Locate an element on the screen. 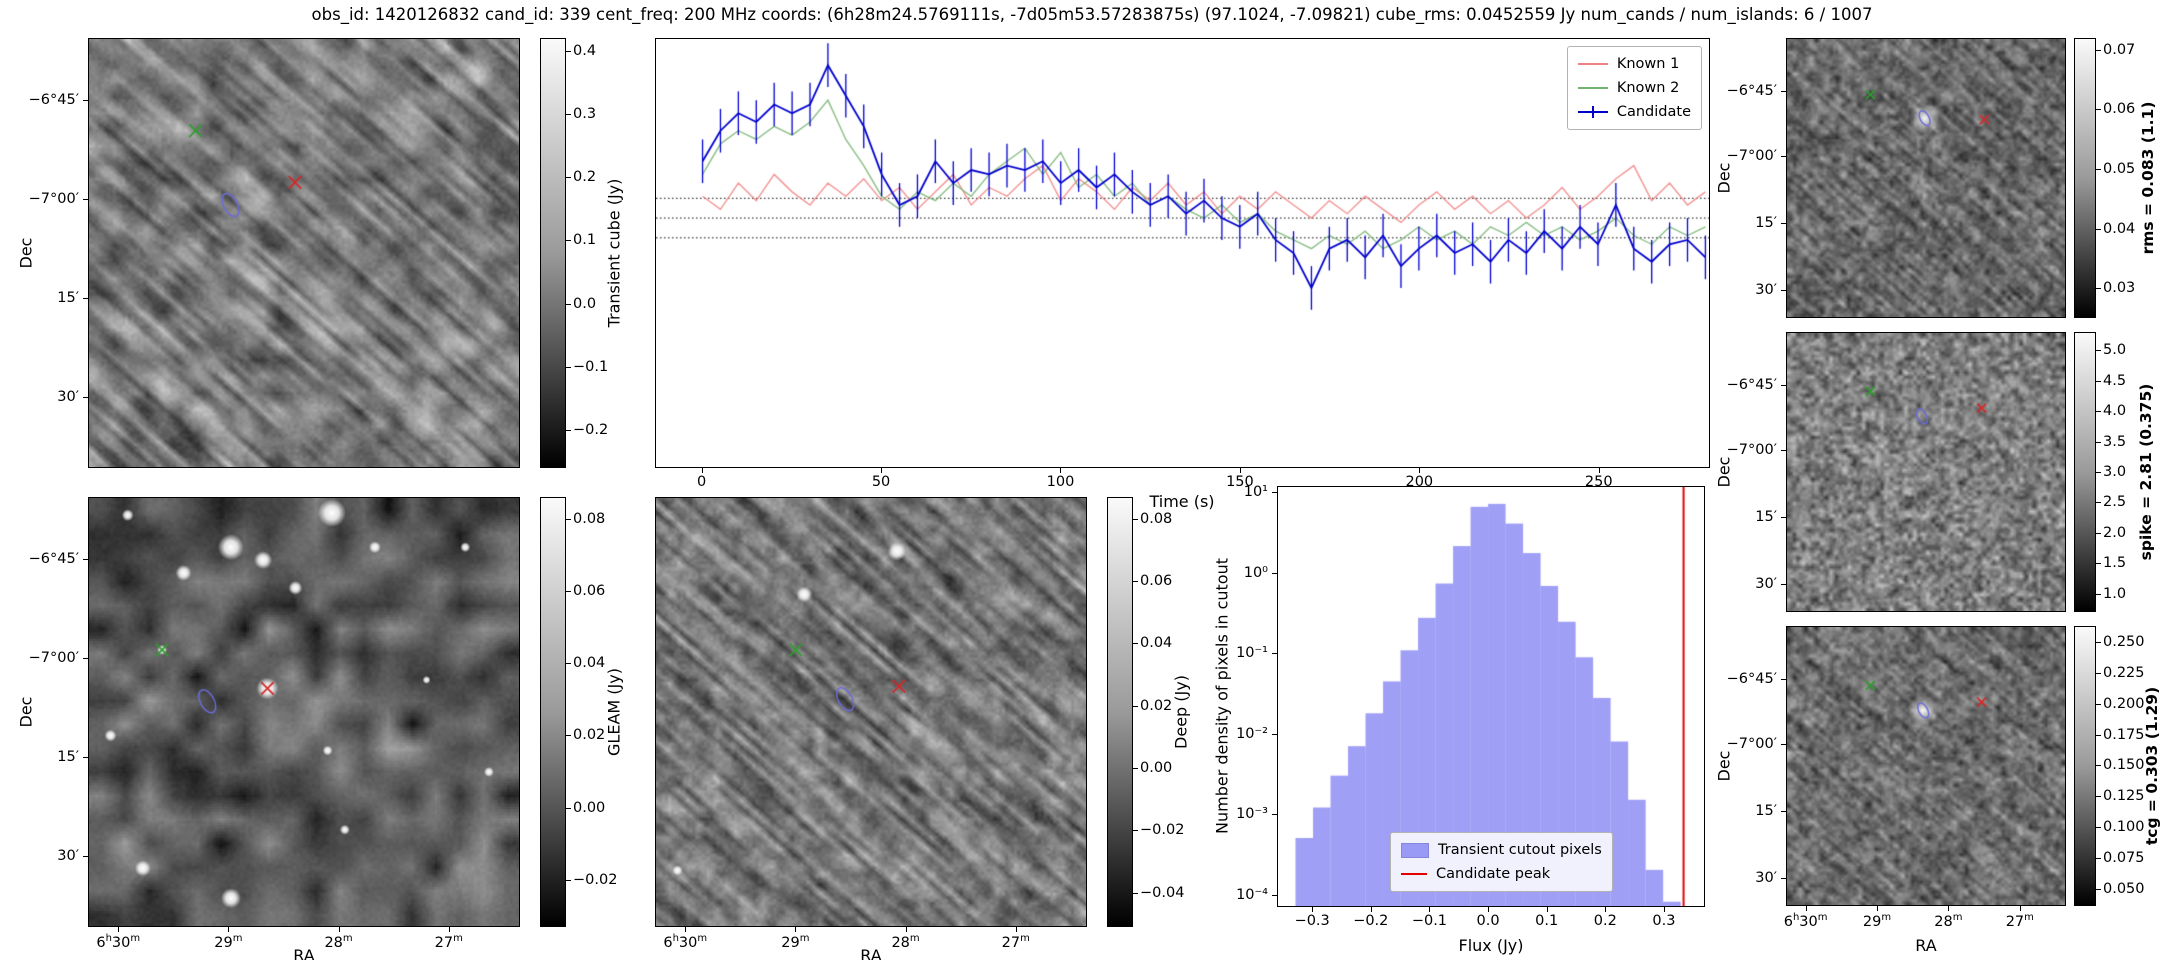  rms-colorbar is located at coordinates (2085, 178).